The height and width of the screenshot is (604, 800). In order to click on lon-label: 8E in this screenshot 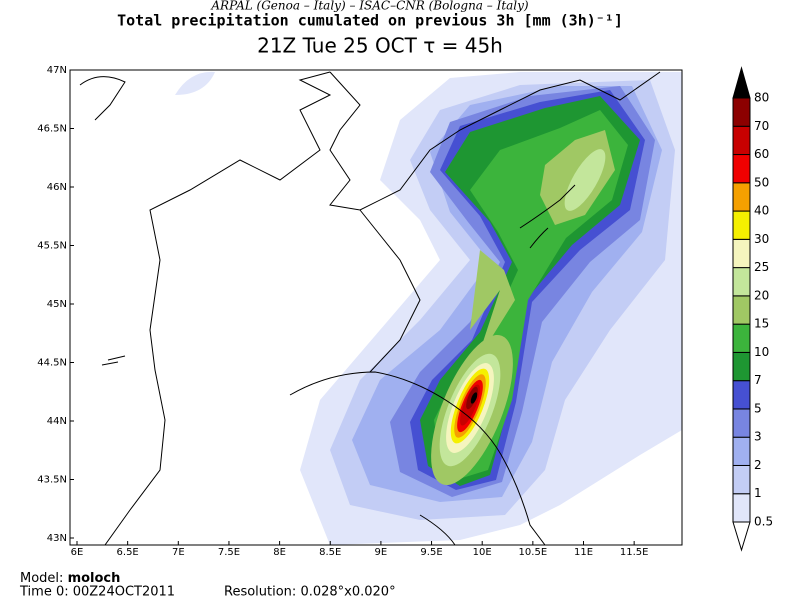, I will do `click(279, 552)`.